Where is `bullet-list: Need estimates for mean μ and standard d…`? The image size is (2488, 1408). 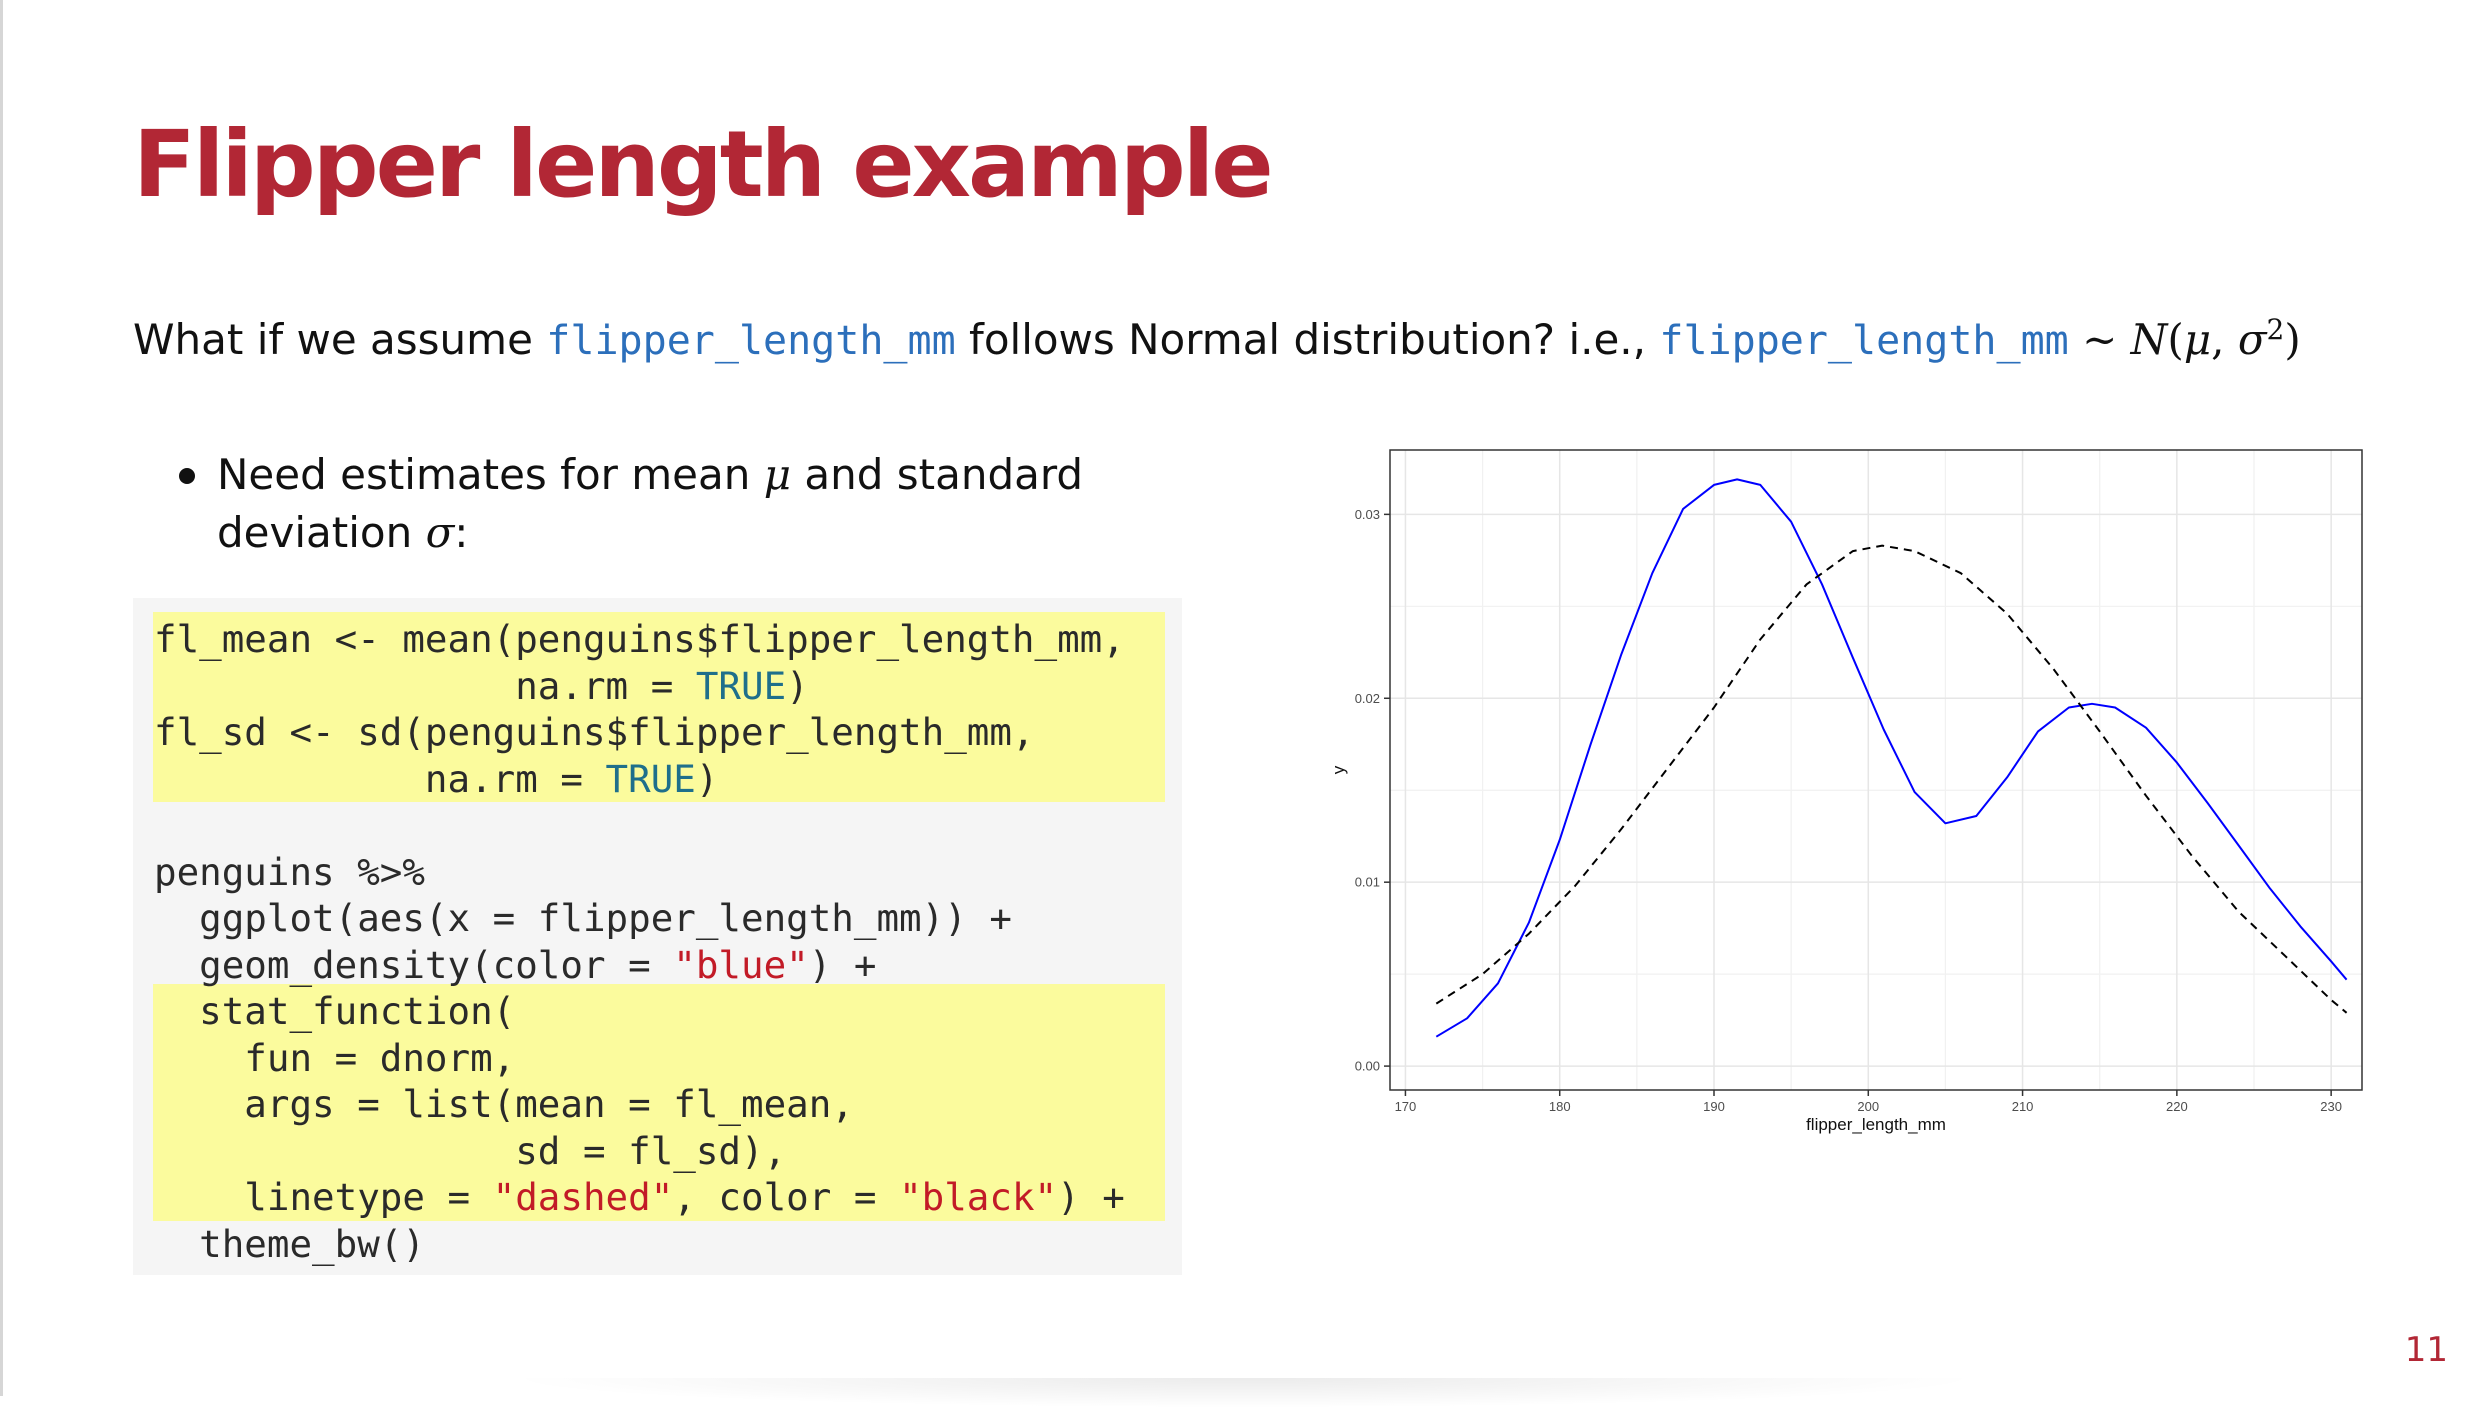
bullet-list: Need estimates for mean μ and standard d… is located at coordinates (665, 504).